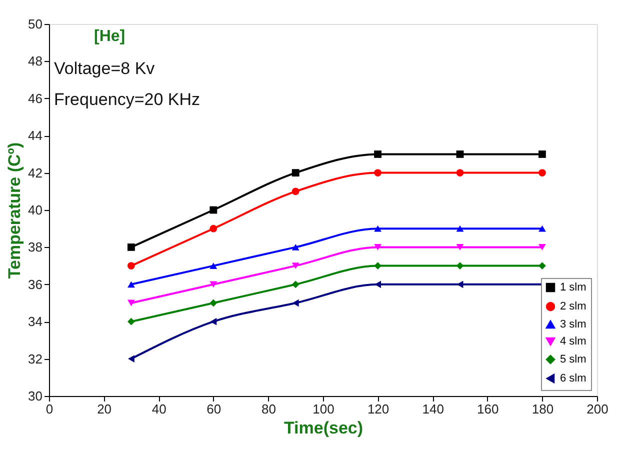 Image resolution: width=633 pixels, height=459 pixels. What do you see at coordinates (110, 36) in the screenshot?
I see `annotation: [He]` at bounding box center [110, 36].